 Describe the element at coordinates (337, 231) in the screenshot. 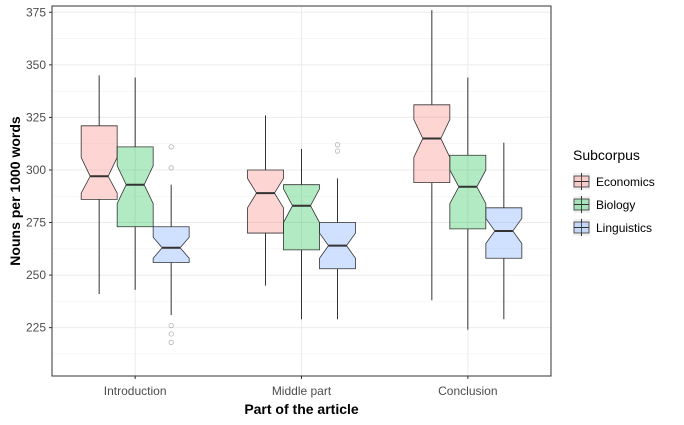

I see `box-linguistics-middle-part` at that location.